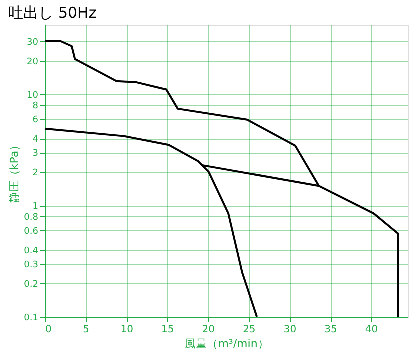 This screenshot has height=355, width=420. I want to click on y-tick-label: 4, so click(35, 140).